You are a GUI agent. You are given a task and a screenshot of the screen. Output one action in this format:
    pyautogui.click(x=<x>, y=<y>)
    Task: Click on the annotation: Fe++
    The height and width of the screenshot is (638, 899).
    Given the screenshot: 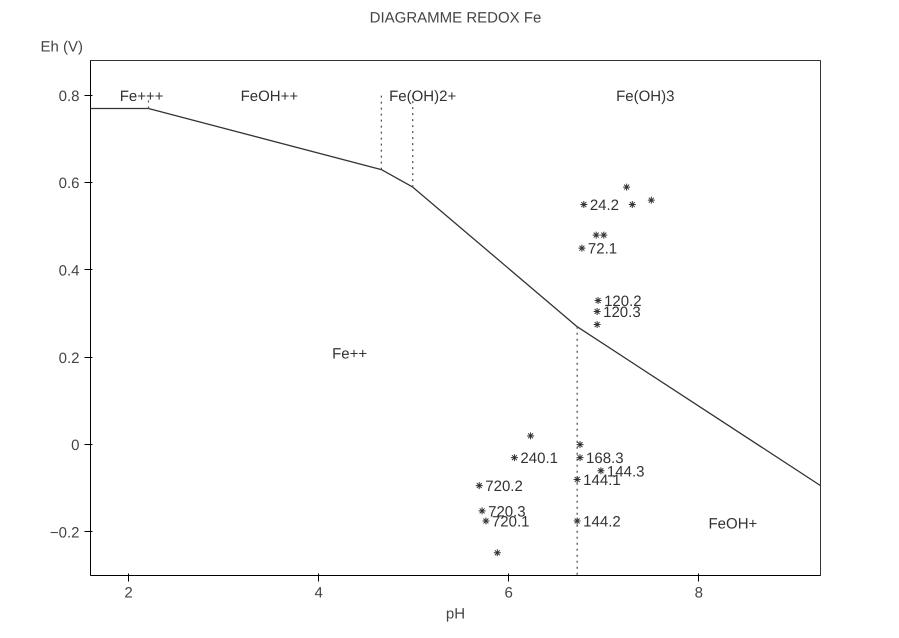 What is the action you would take?
    pyautogui.click(x=350, y=354)
    